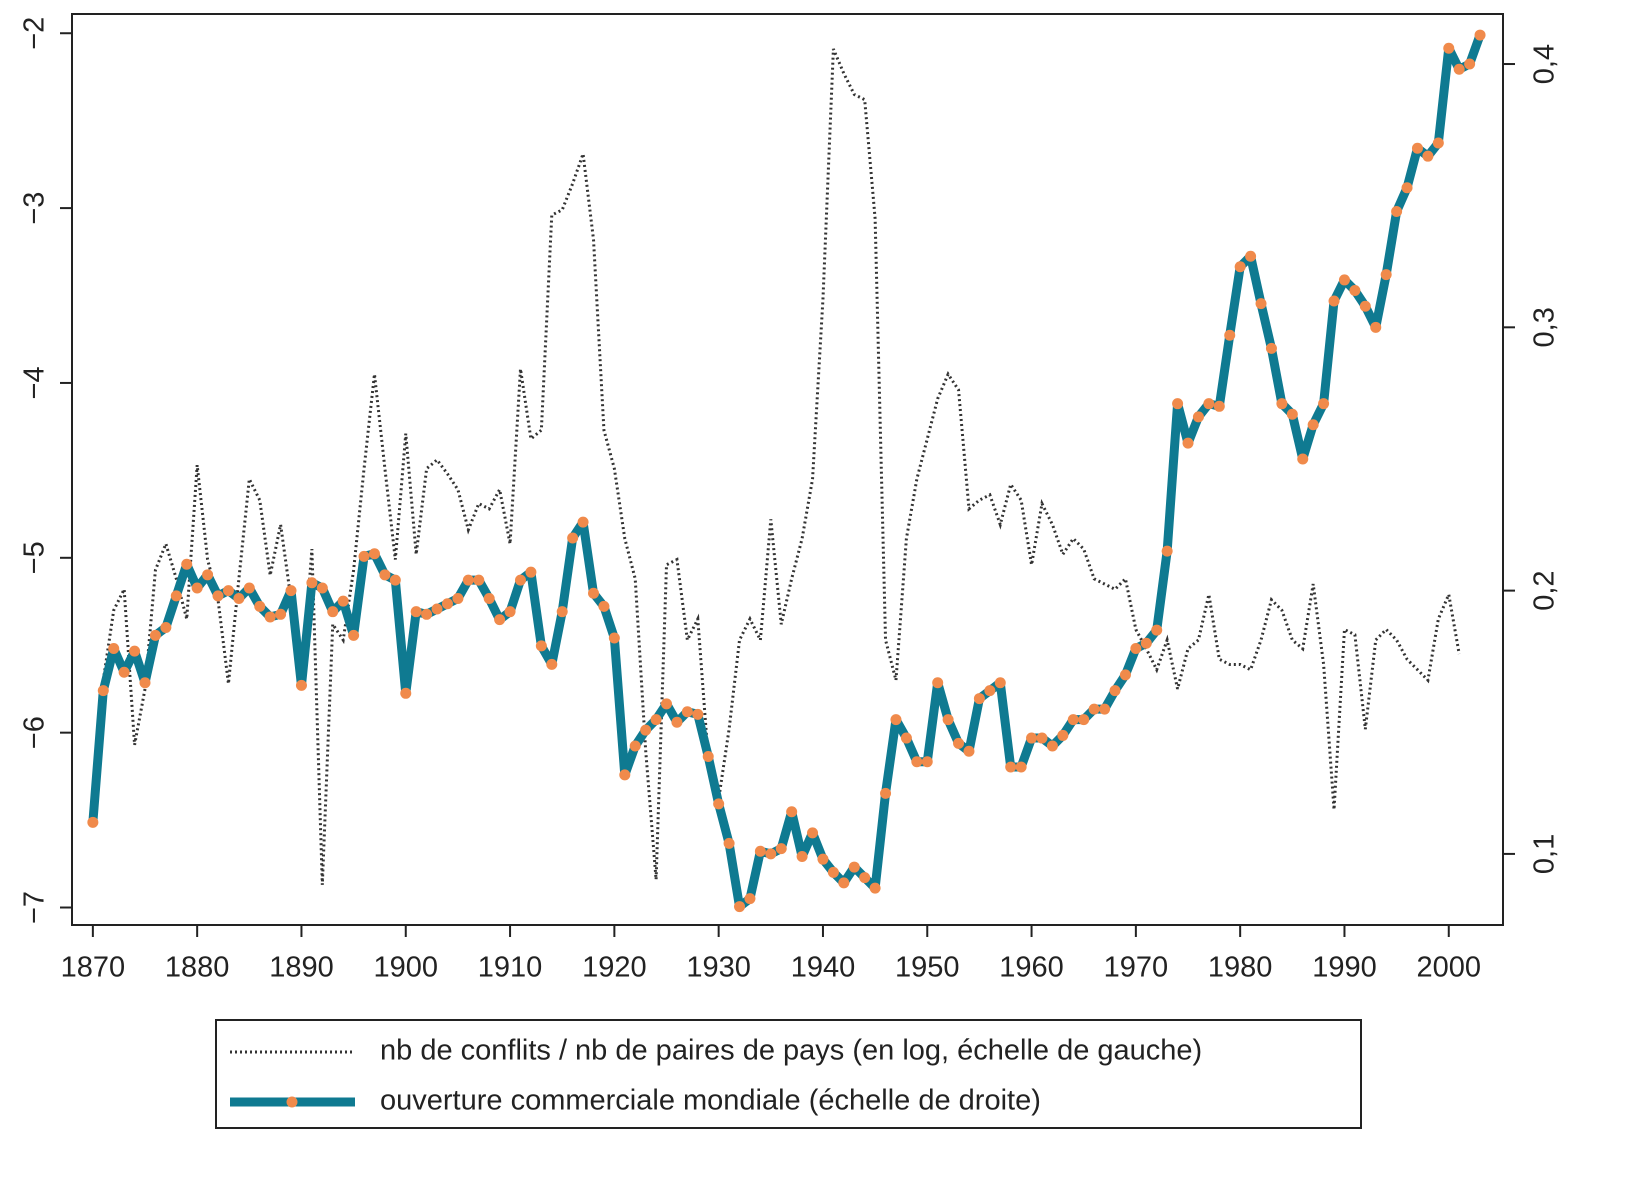 This screenshot has height=1183, width=1642. Describe the element at coordinates (1545, 590) in the screenshot. I see `y2-tick-label: 0,2` at that location.